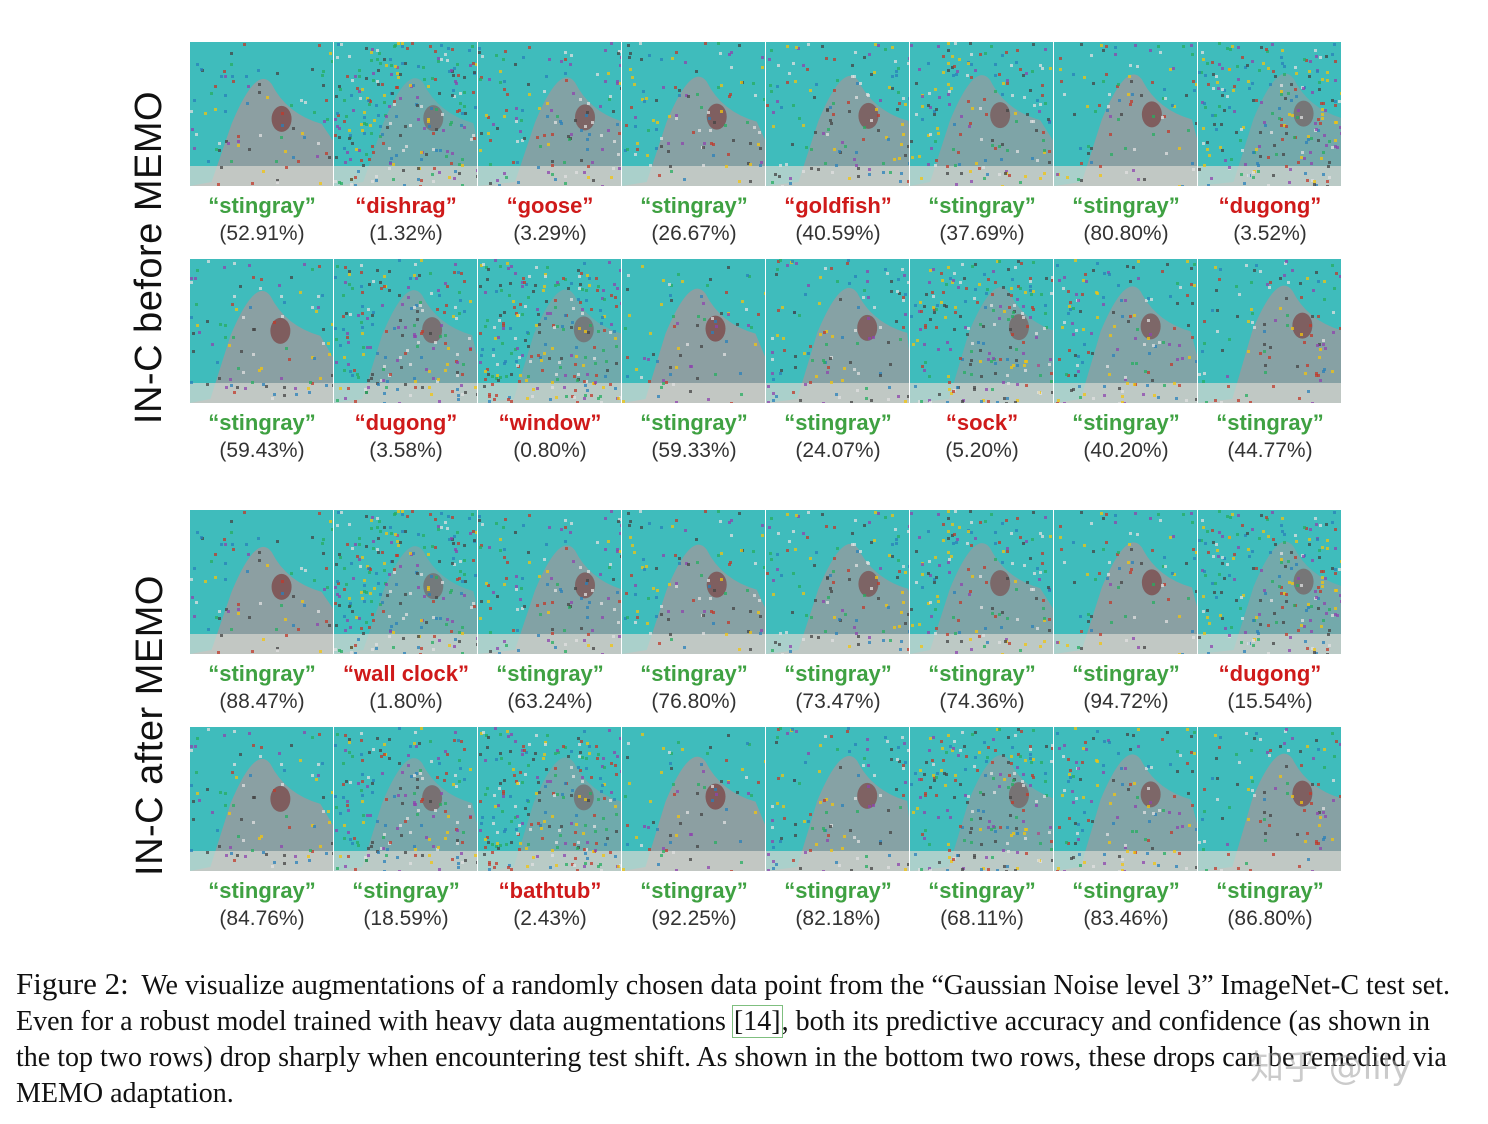 This screenshot has width=1488, height=1124. I want to click on prediction-caption: “stingray” (18.59%), so click(406, 907).